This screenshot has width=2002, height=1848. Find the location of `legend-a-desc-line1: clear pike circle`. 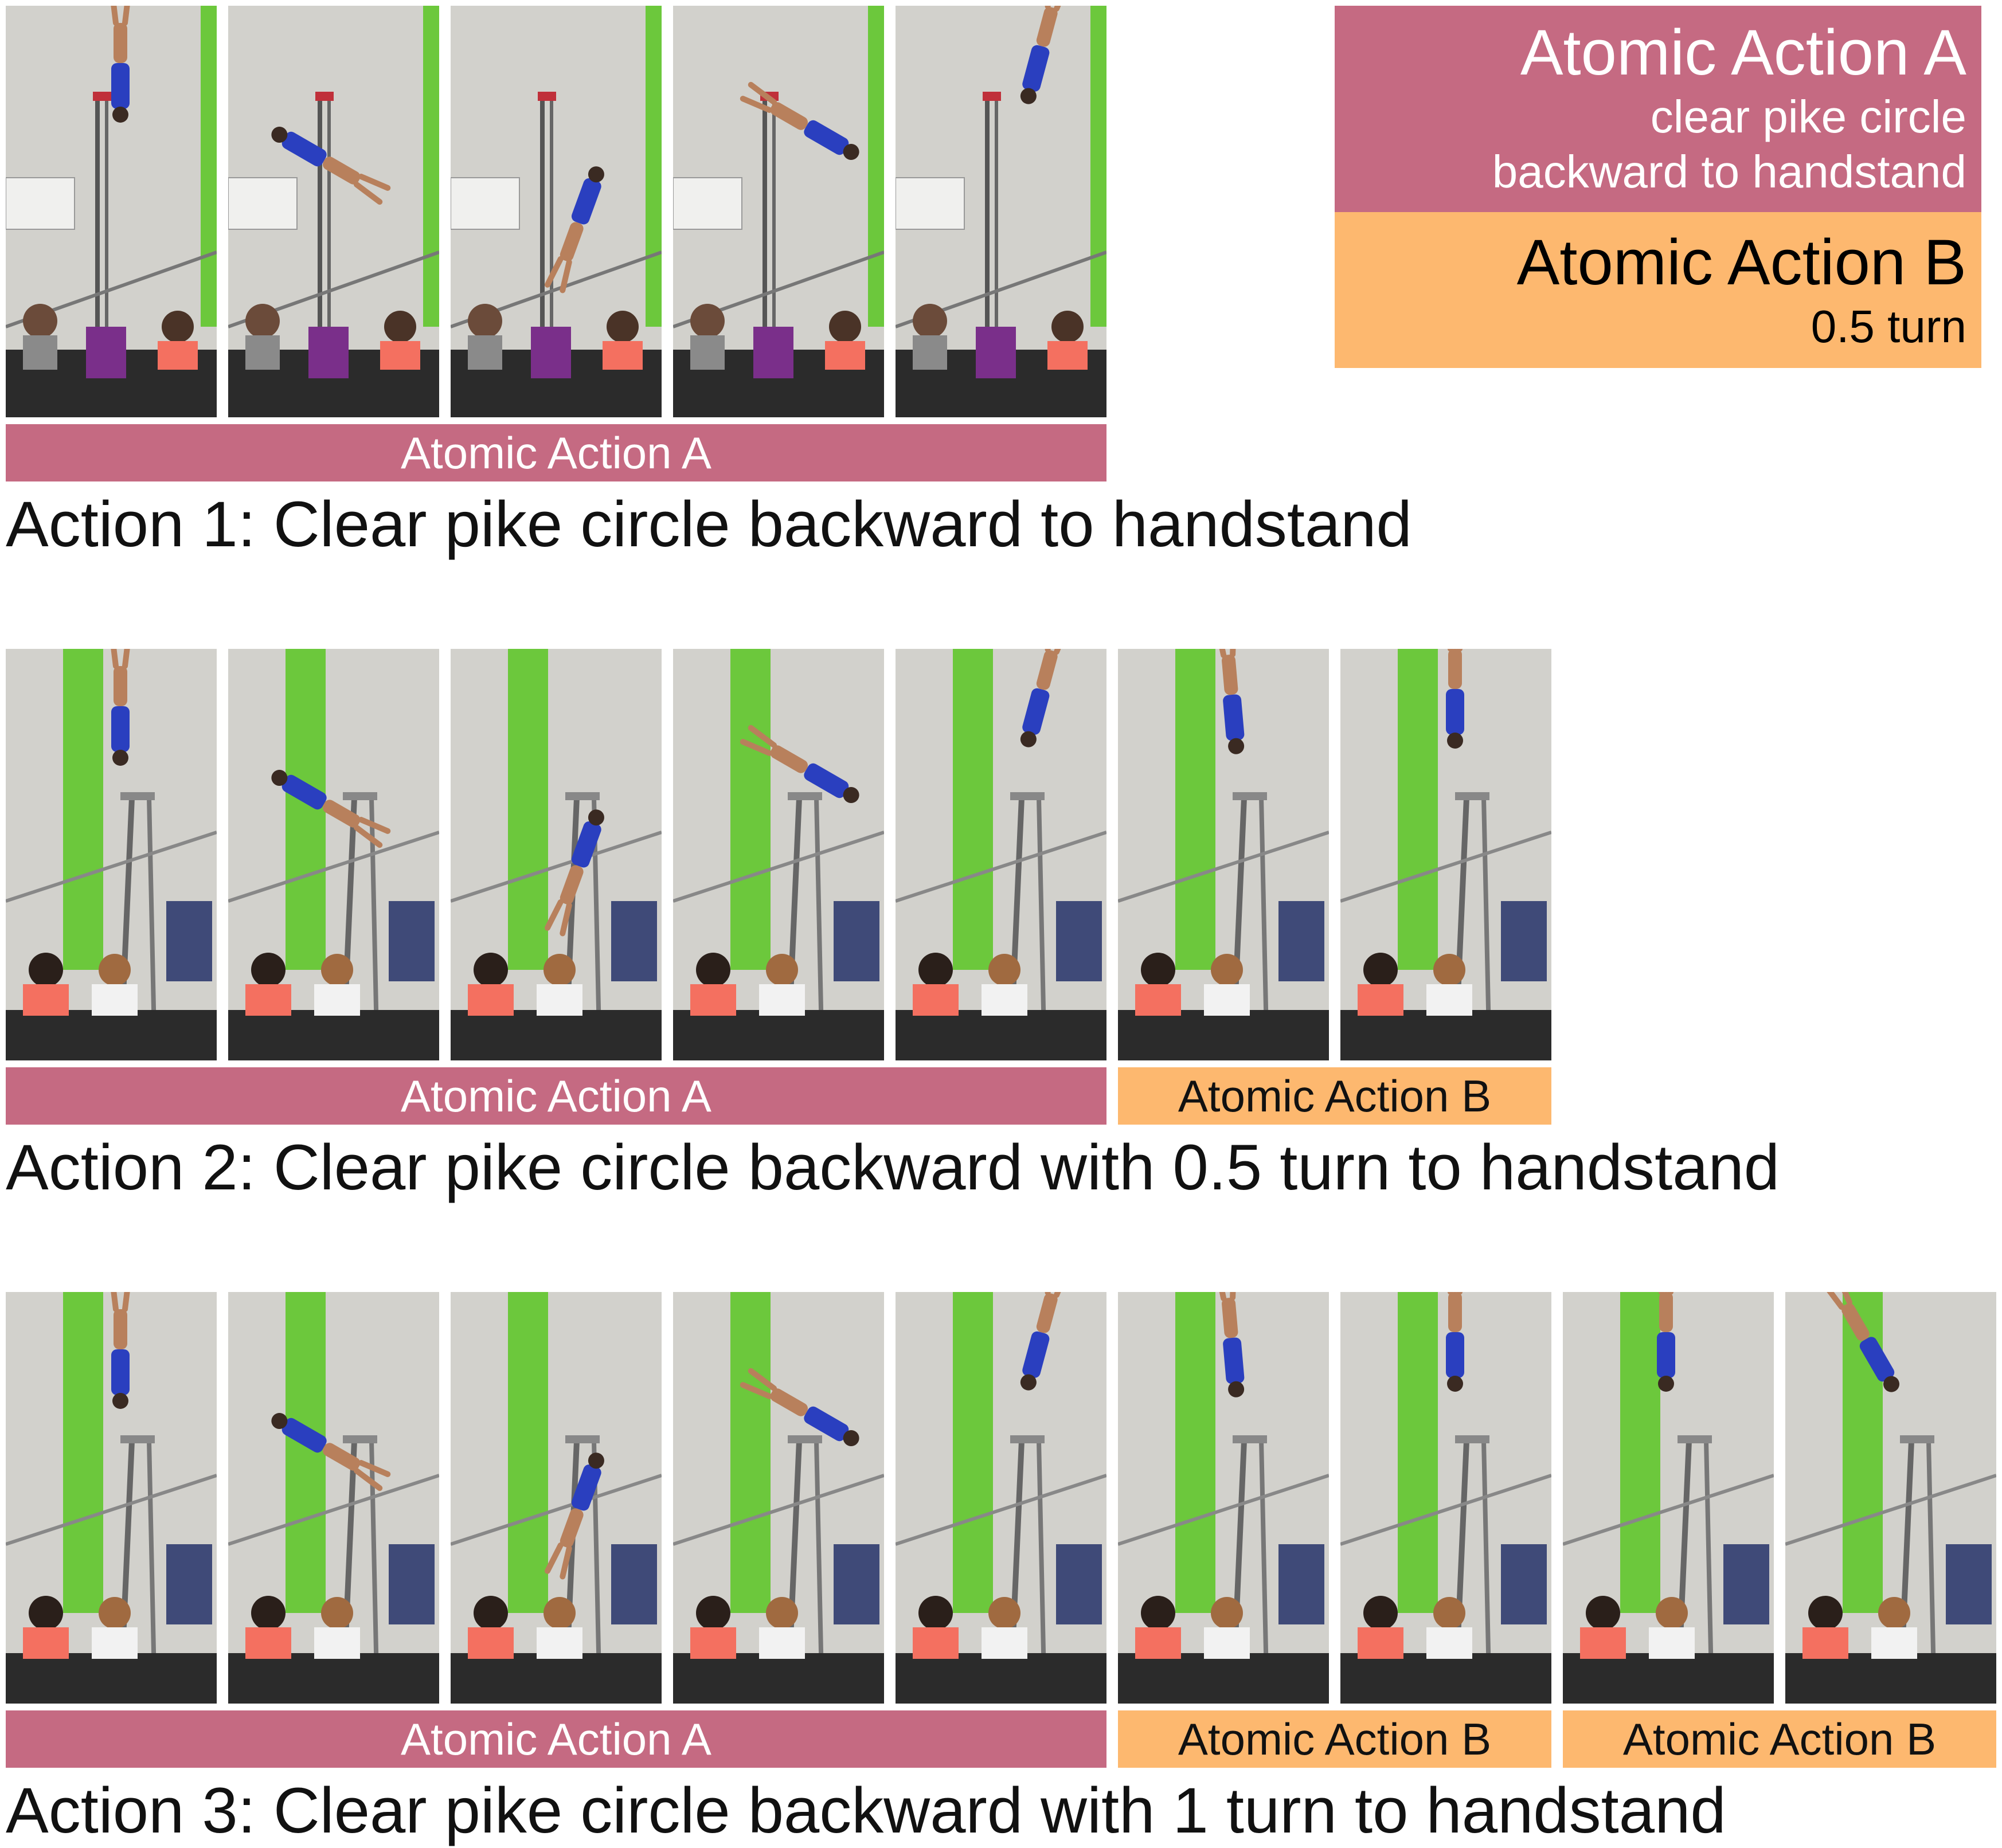

legend-a-desc-line1: clear pike circle is located at coordinates (1808, 116).